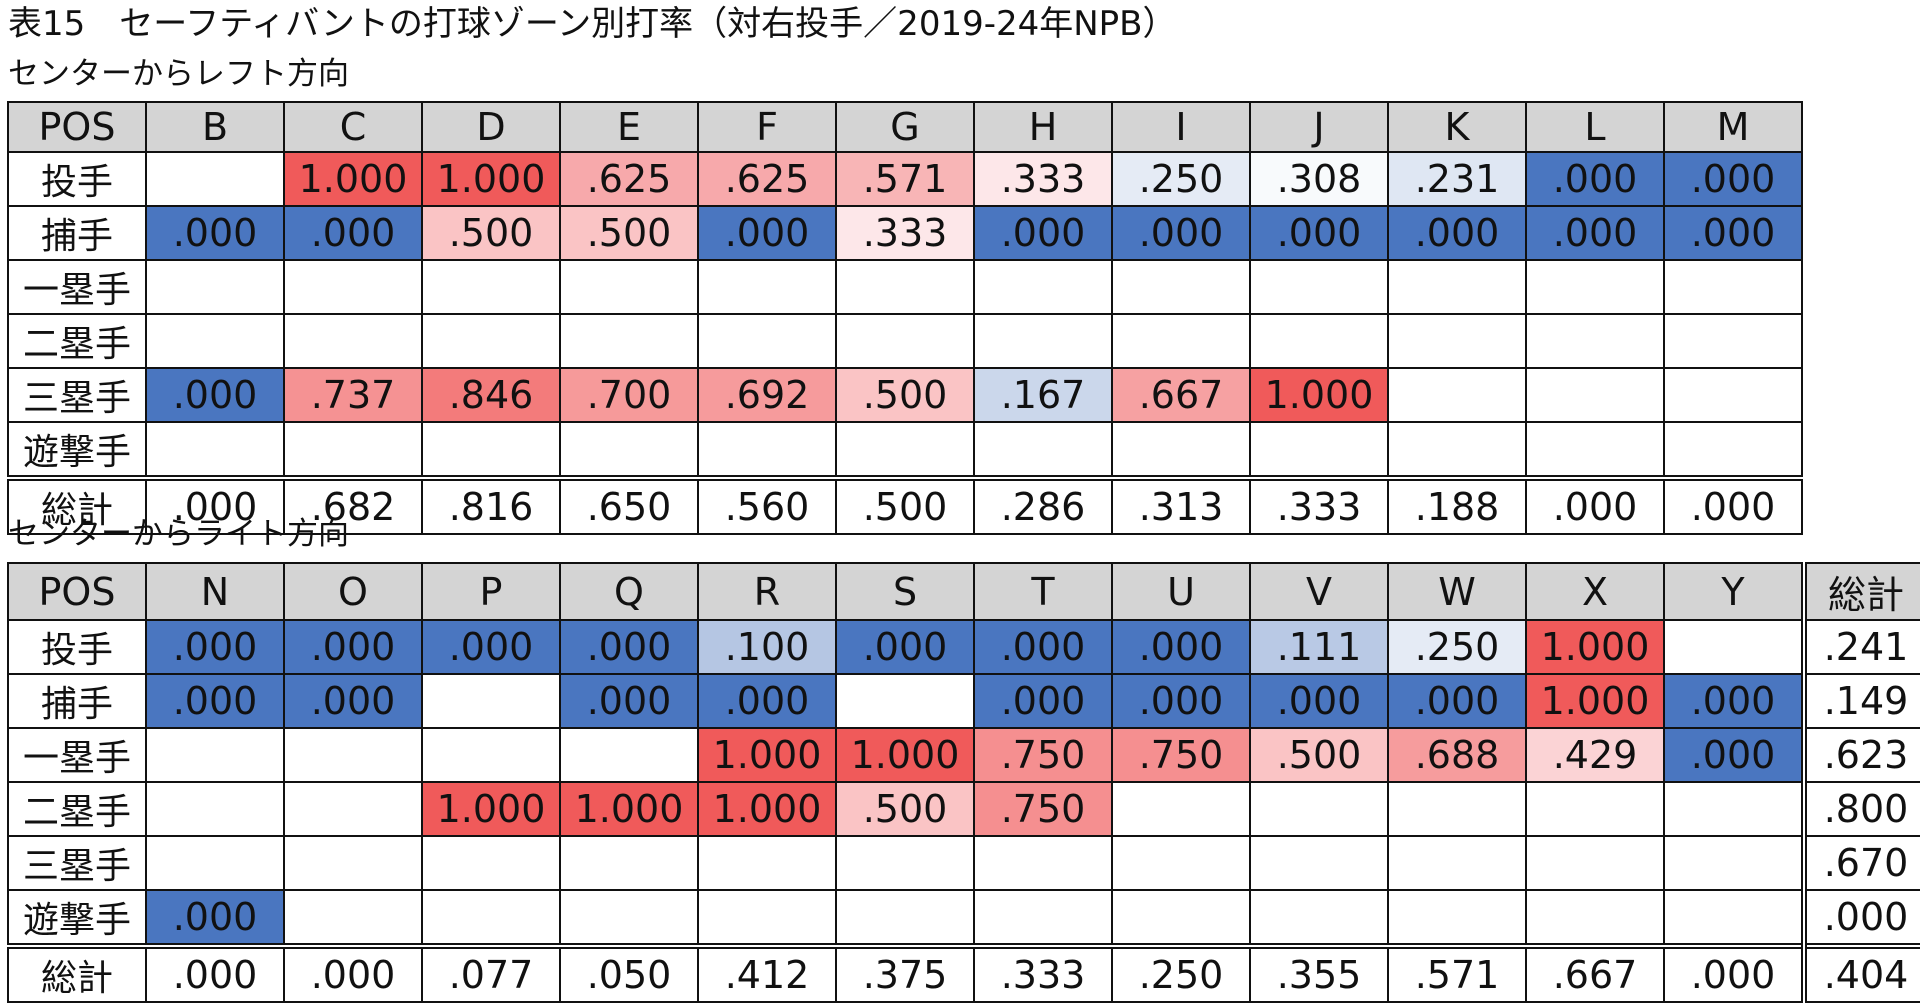  Describe the element at coordinates (1319, 179) in the screenshot. I see `batting-average-cell: .308` at that location.